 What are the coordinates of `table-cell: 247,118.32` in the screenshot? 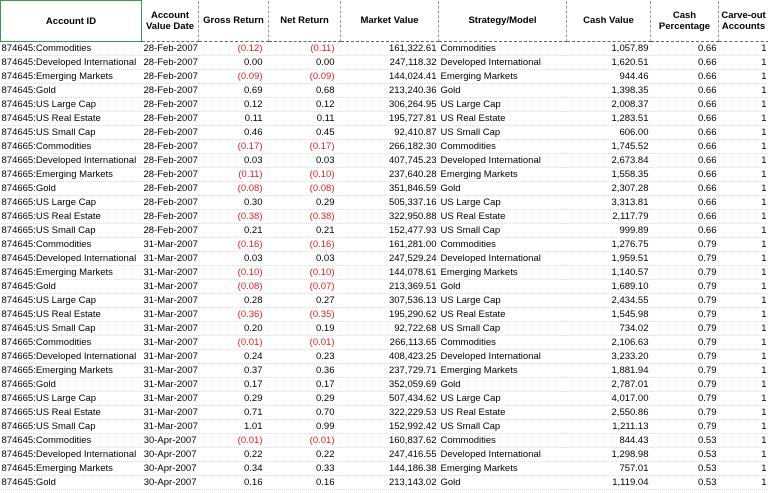 It's located at (389, 62).